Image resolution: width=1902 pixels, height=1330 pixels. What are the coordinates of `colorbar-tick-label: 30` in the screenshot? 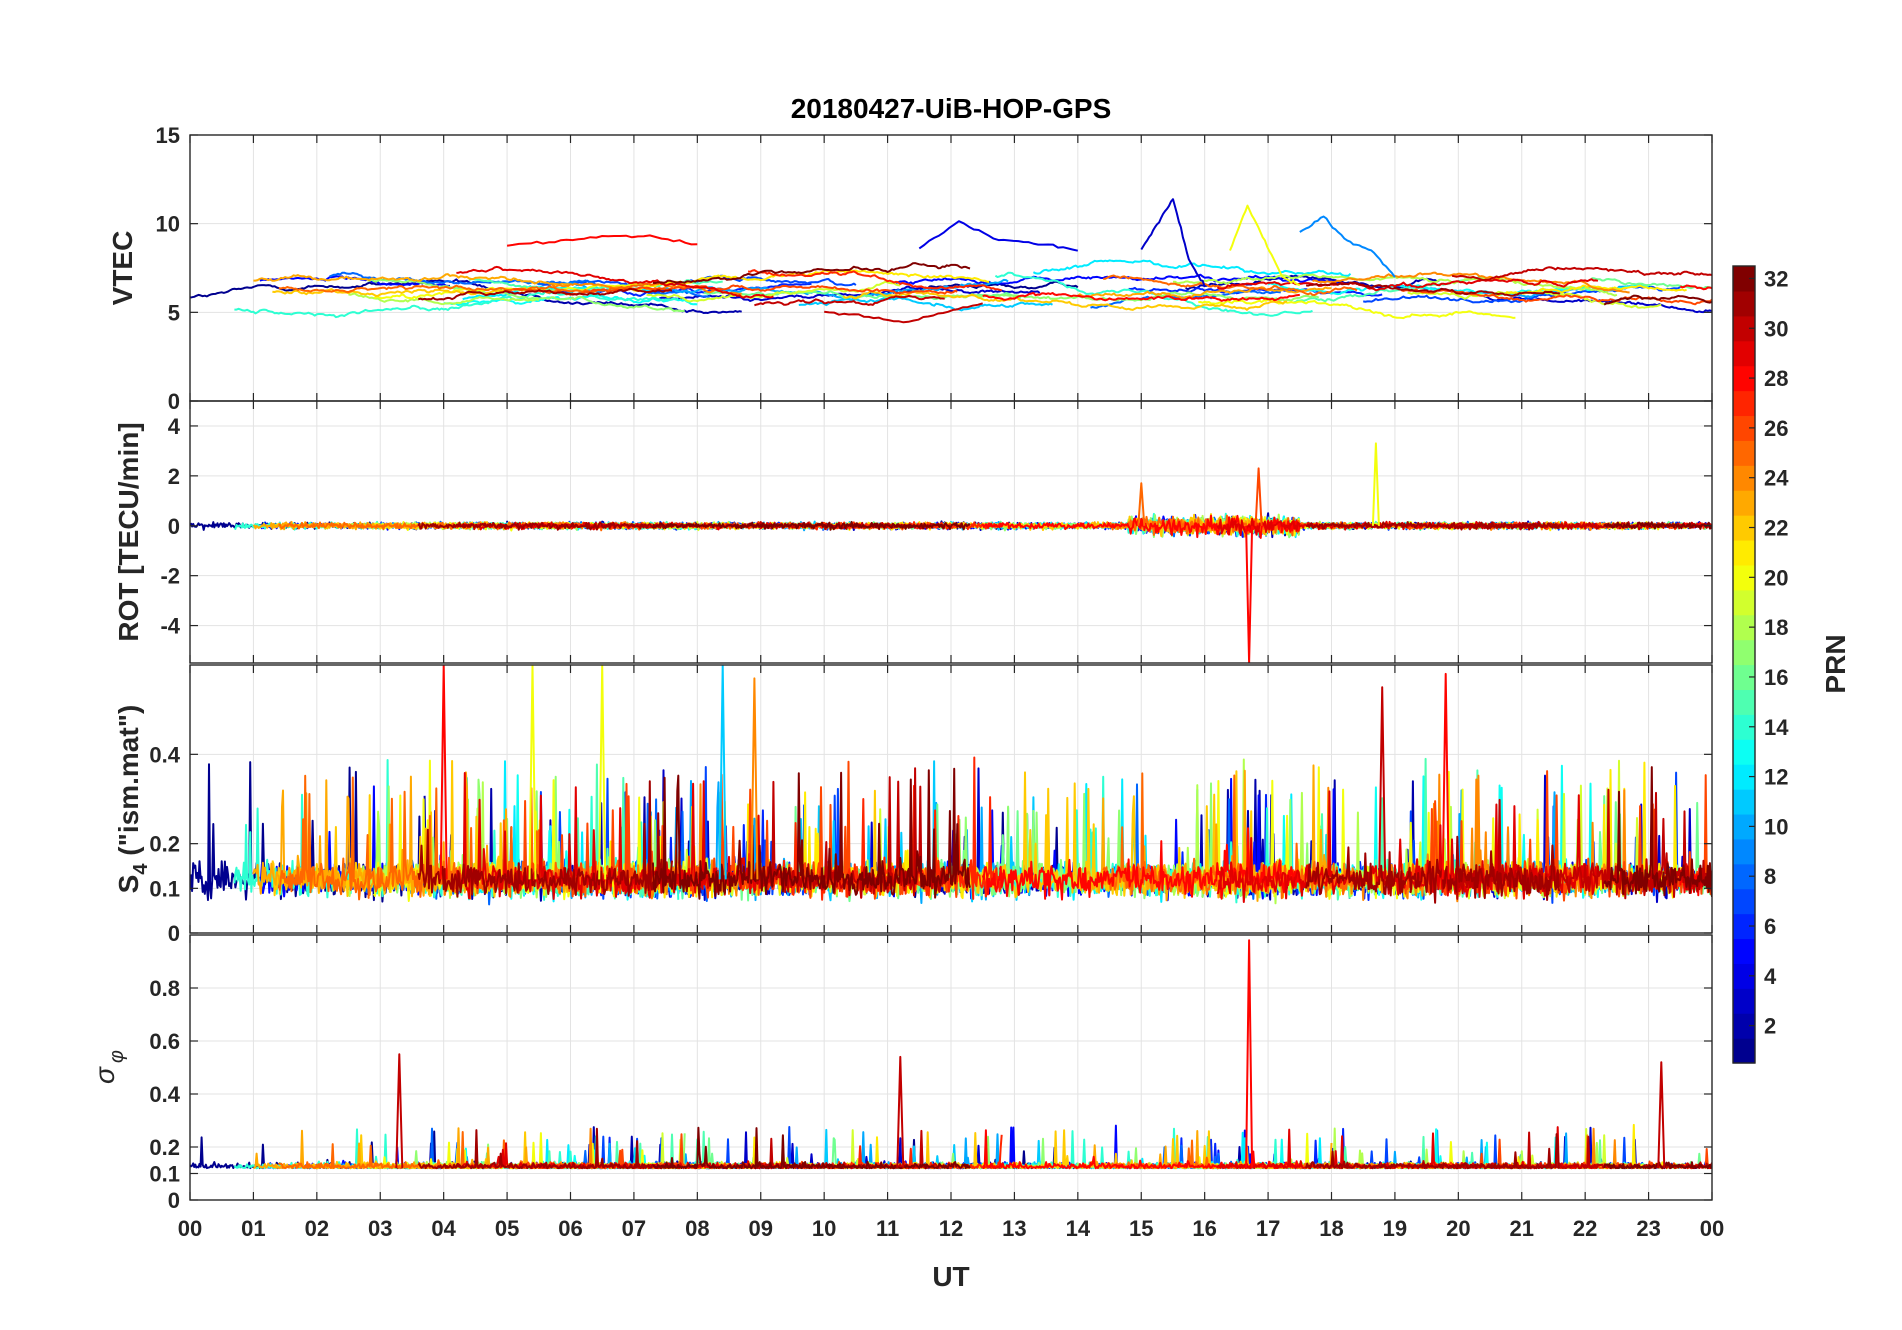 It's located at (1776, 328).